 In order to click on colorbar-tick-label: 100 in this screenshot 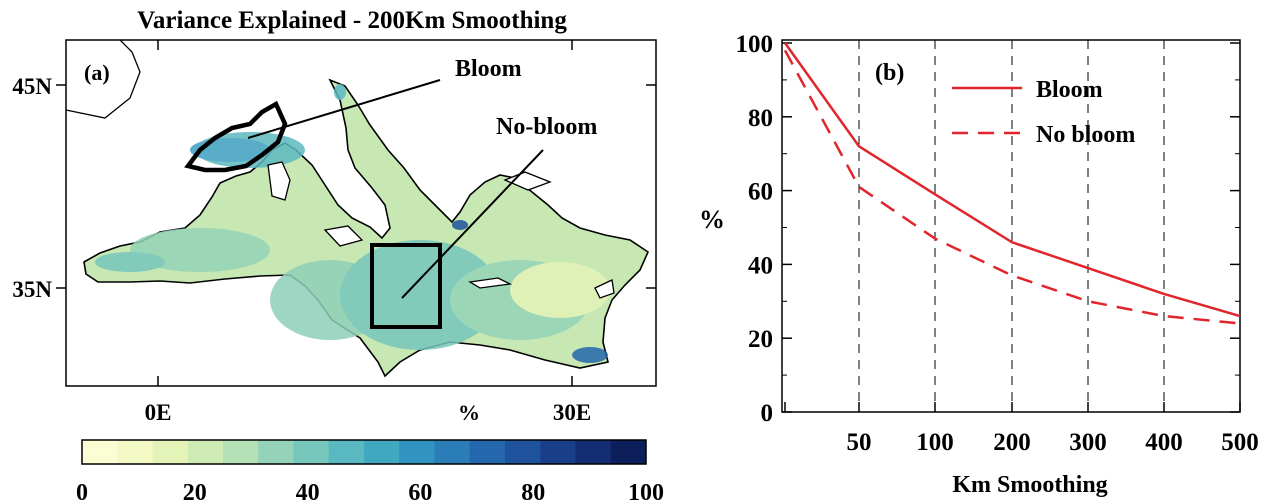, I will do `click(646, 492)`.